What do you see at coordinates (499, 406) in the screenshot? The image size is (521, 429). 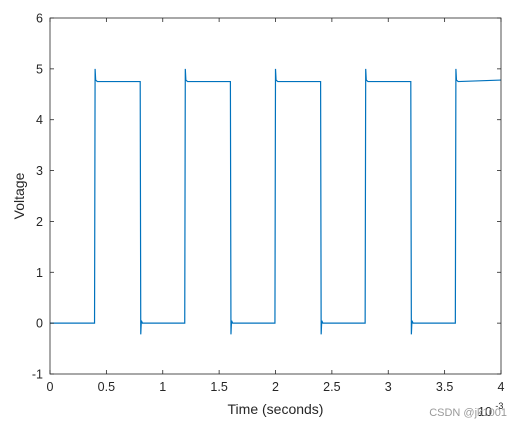 I see `x-axis-exponent-power: -3` at bounding box center [499, 406].